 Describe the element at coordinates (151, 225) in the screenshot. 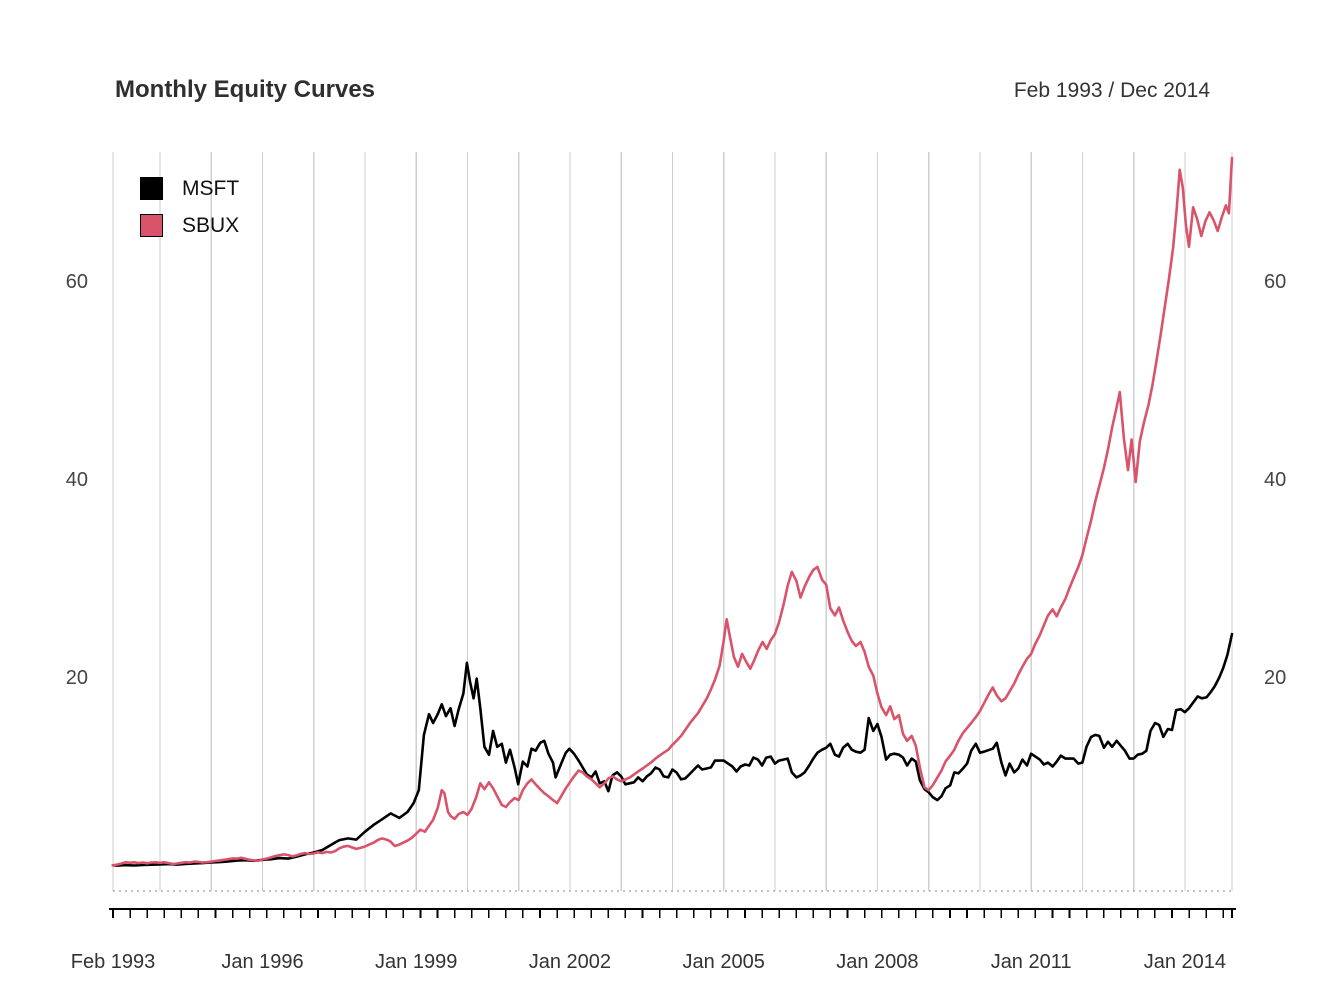

I see `sbux-color-swatch` at that location.